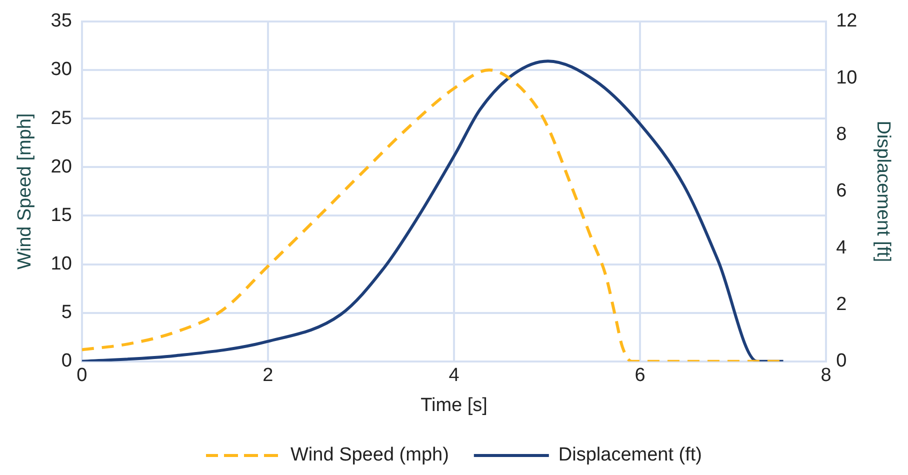 Image resolution: width=908 pixels, height=475 pixels. I want to click on y-tick-label: 20, so click(61, 167).